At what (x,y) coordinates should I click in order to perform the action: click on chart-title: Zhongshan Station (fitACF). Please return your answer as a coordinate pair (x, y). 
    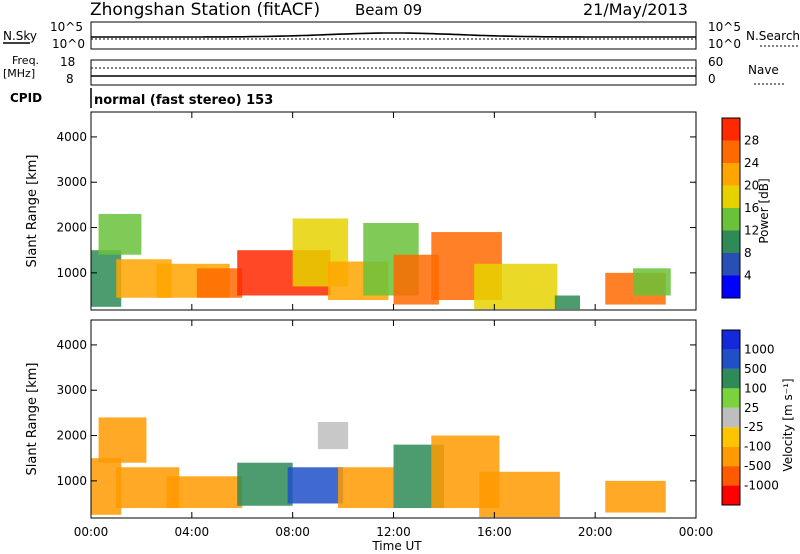
    Looking at the image, I should click on (205, 10).